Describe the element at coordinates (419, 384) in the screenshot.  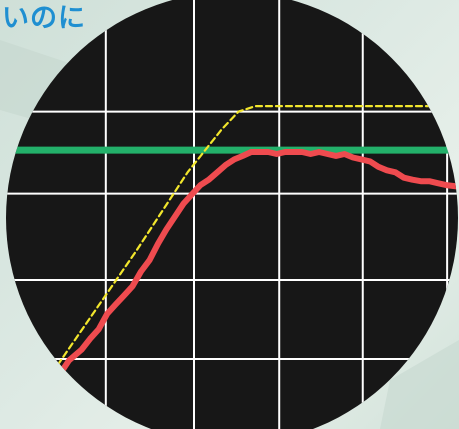
I see `background-device-shape-right` at that location.